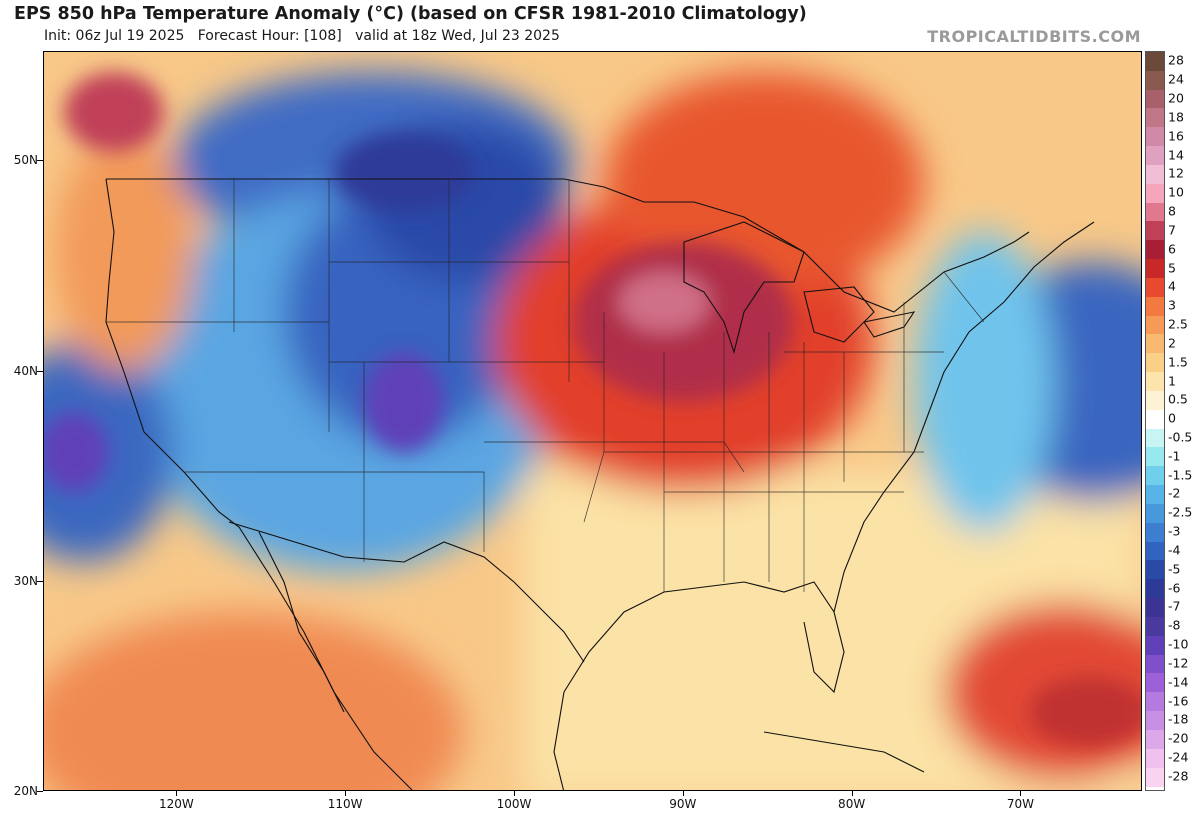 This screenshot has width=1201, height=813. Describe the element at coordinates (254, 701) in the screenshot. I see `field-pacific-warm` at that location.